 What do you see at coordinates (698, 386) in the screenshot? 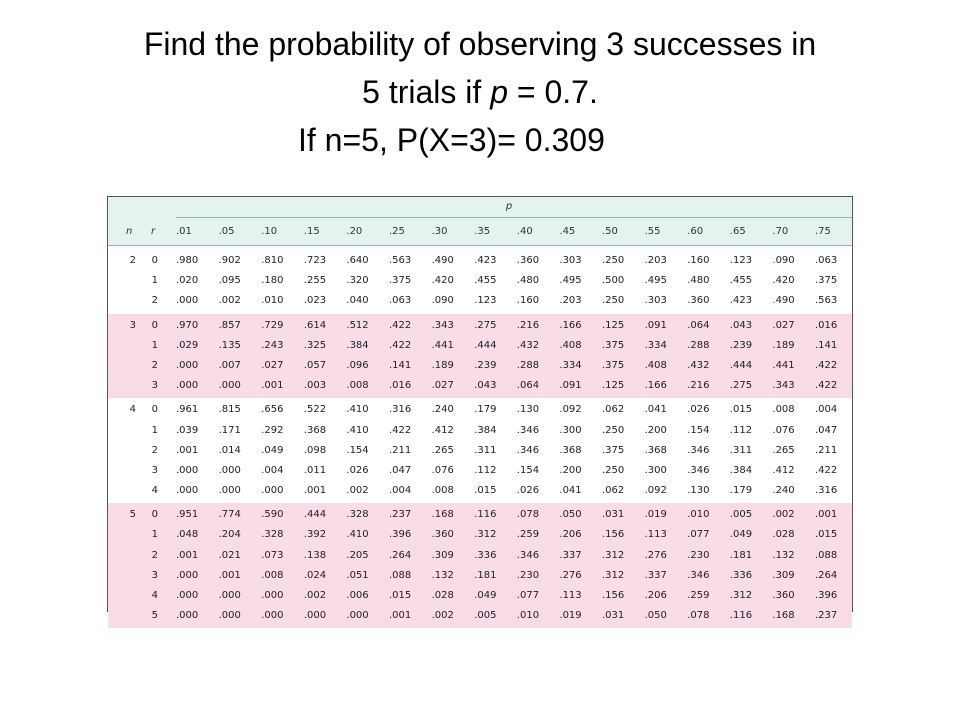
I see `probability-cell: .216` at bounding box center [698, 386].